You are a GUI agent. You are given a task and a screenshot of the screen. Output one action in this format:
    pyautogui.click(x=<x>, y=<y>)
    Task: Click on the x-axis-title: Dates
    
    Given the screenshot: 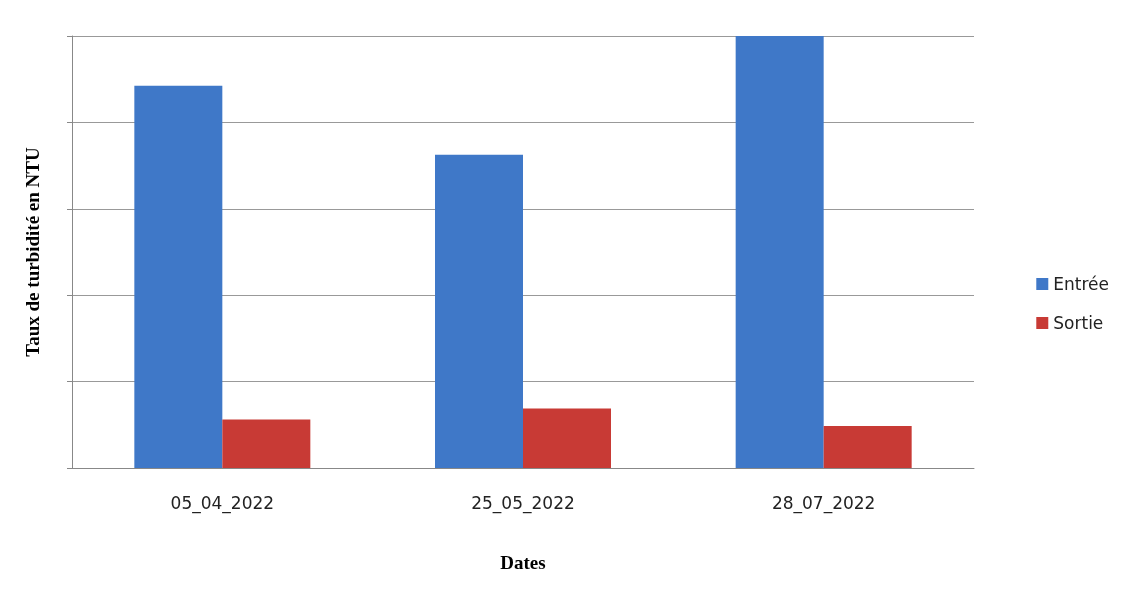 What is the action you would take?
    pyautogui.click(x=523, y=562)
    